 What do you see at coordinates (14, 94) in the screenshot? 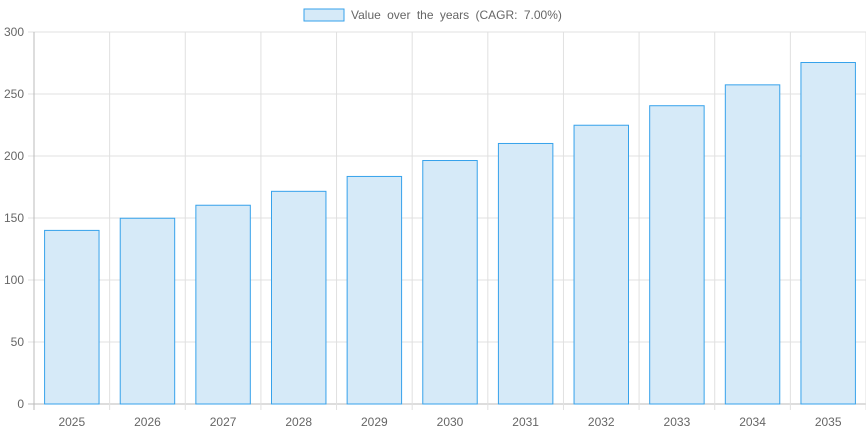
I see `y-tick-label: 250` at bounding box center [14, 94].